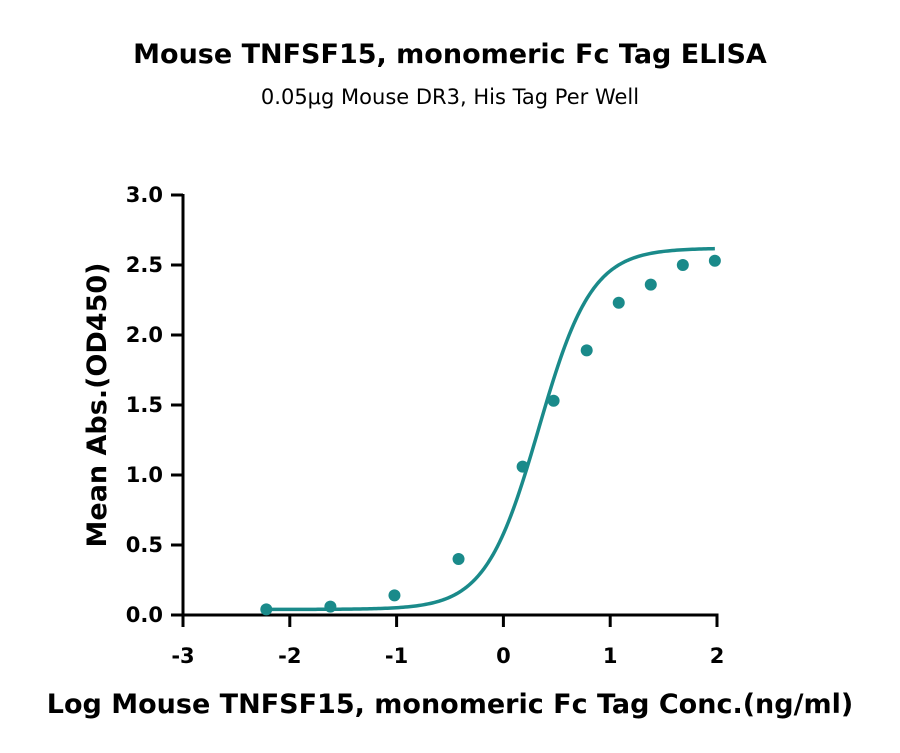  I want to click on y-axis-ticks: 0.0 0.5 1.0 1.5 2.0 2.5 3.0, so click(154, 405).